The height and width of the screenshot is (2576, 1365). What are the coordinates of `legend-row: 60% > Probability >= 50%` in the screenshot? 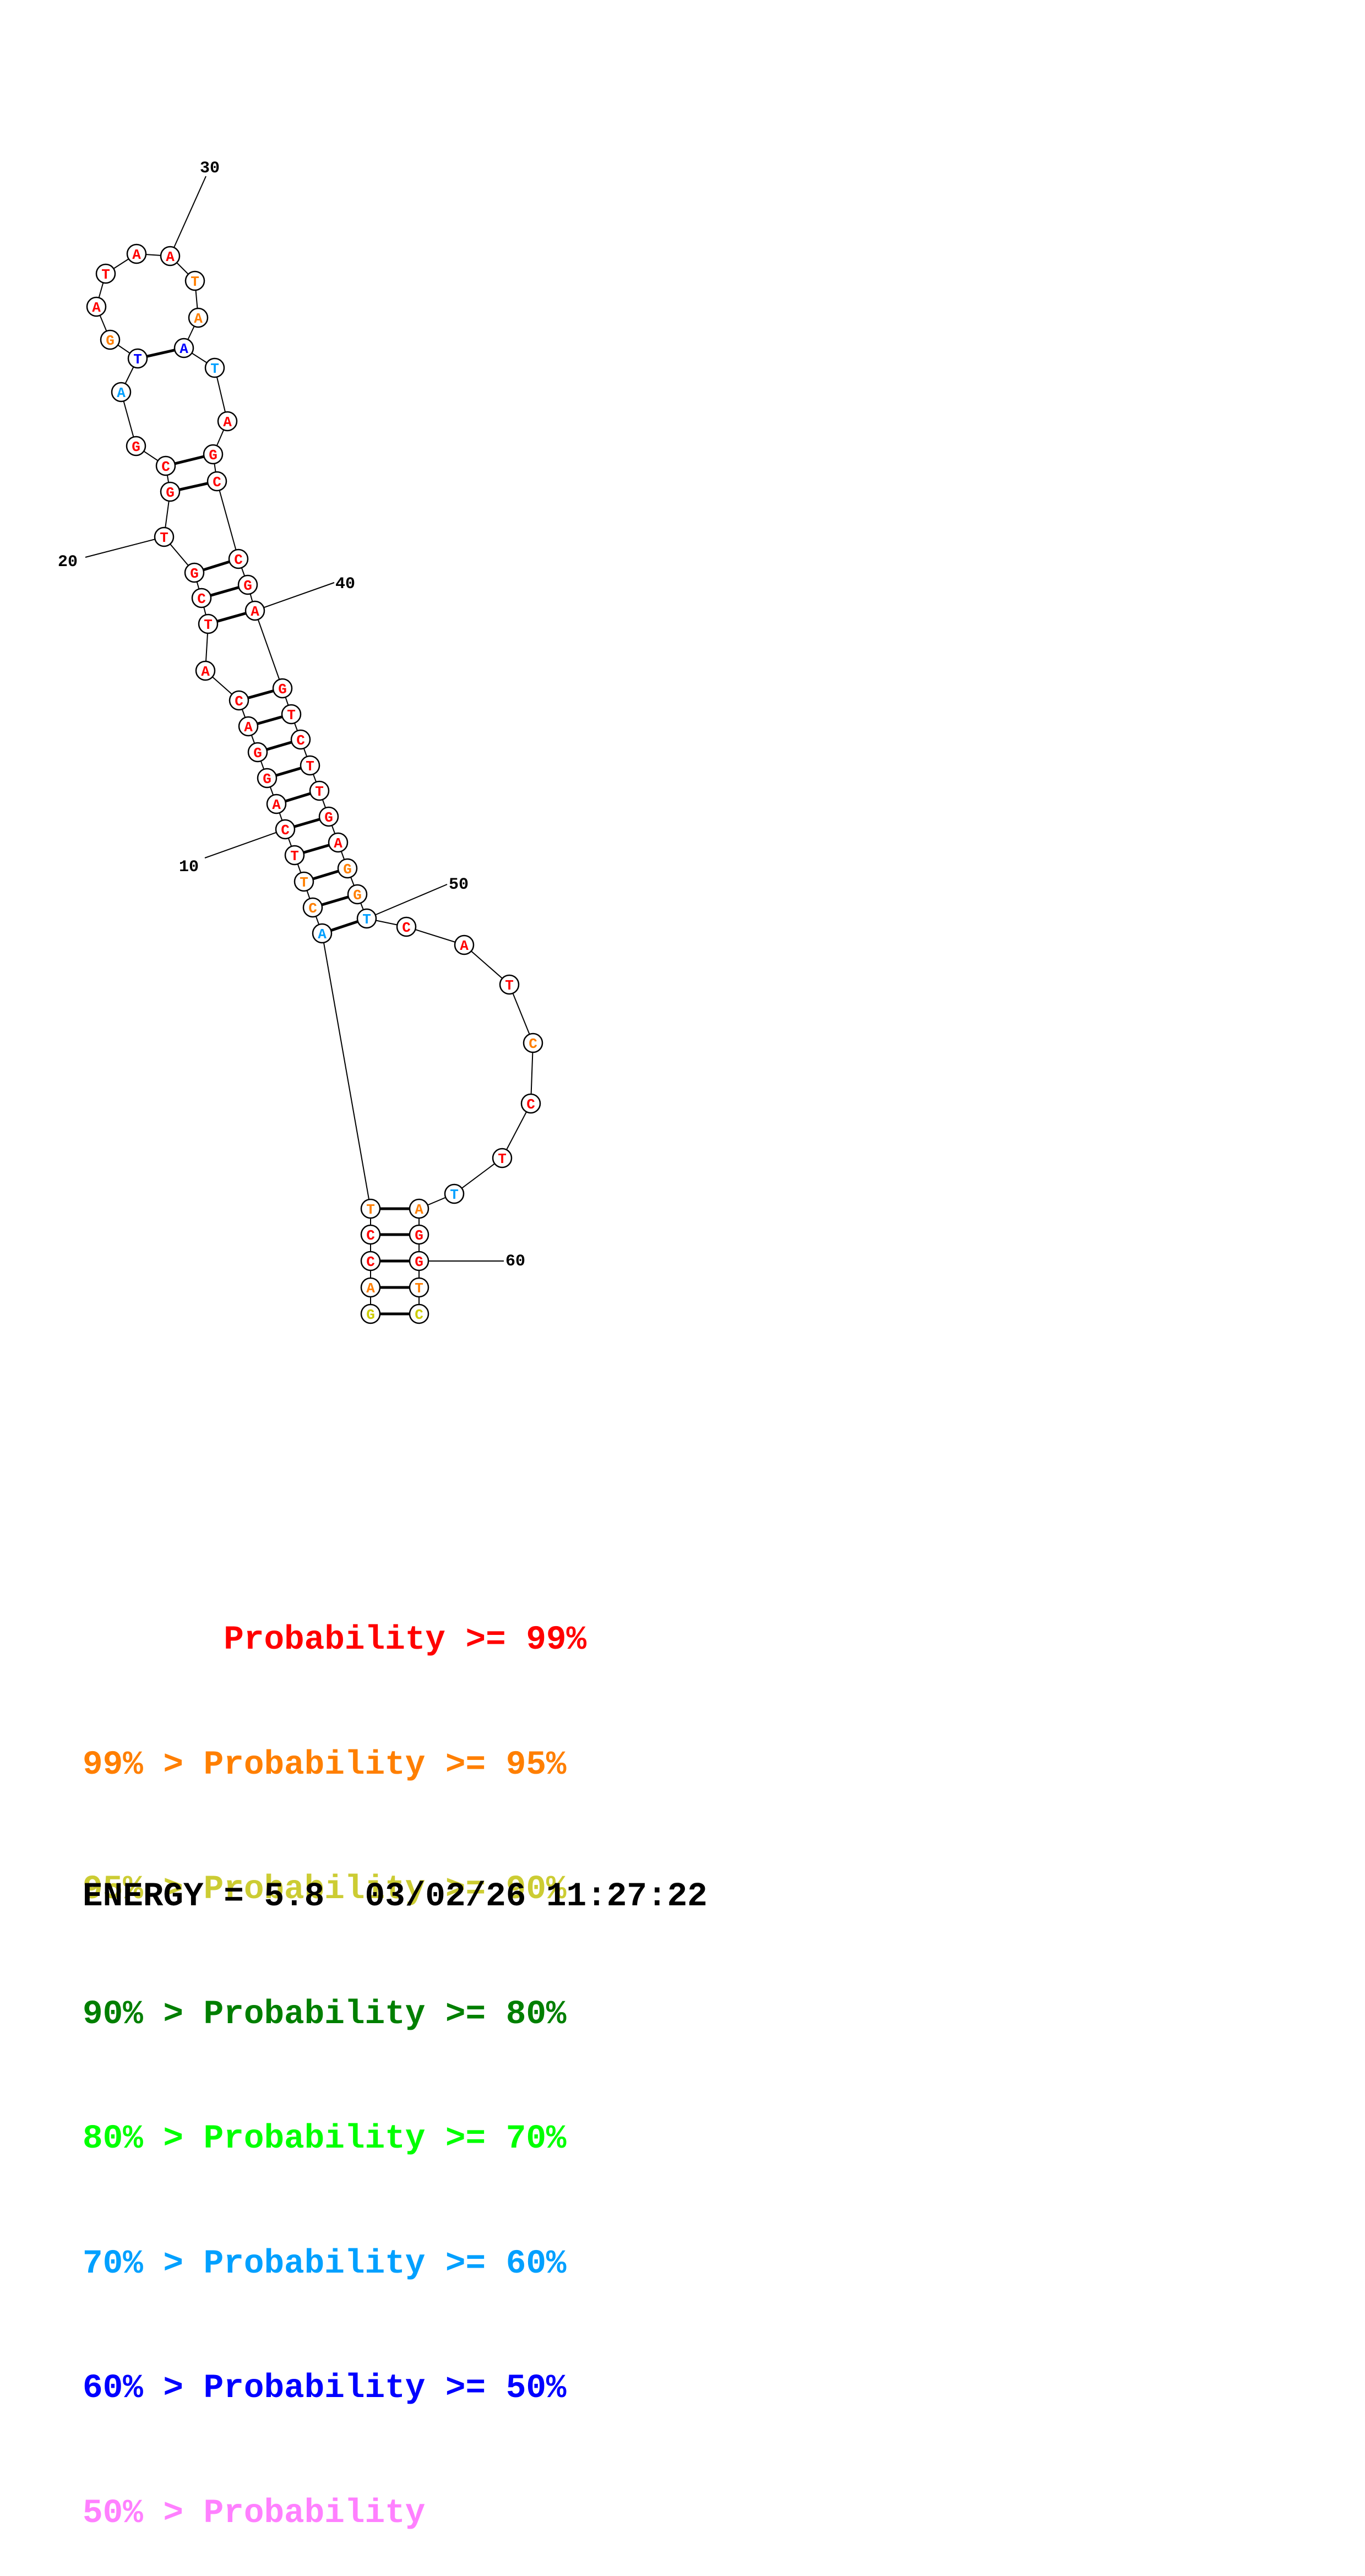 It's located at (325, 2388).